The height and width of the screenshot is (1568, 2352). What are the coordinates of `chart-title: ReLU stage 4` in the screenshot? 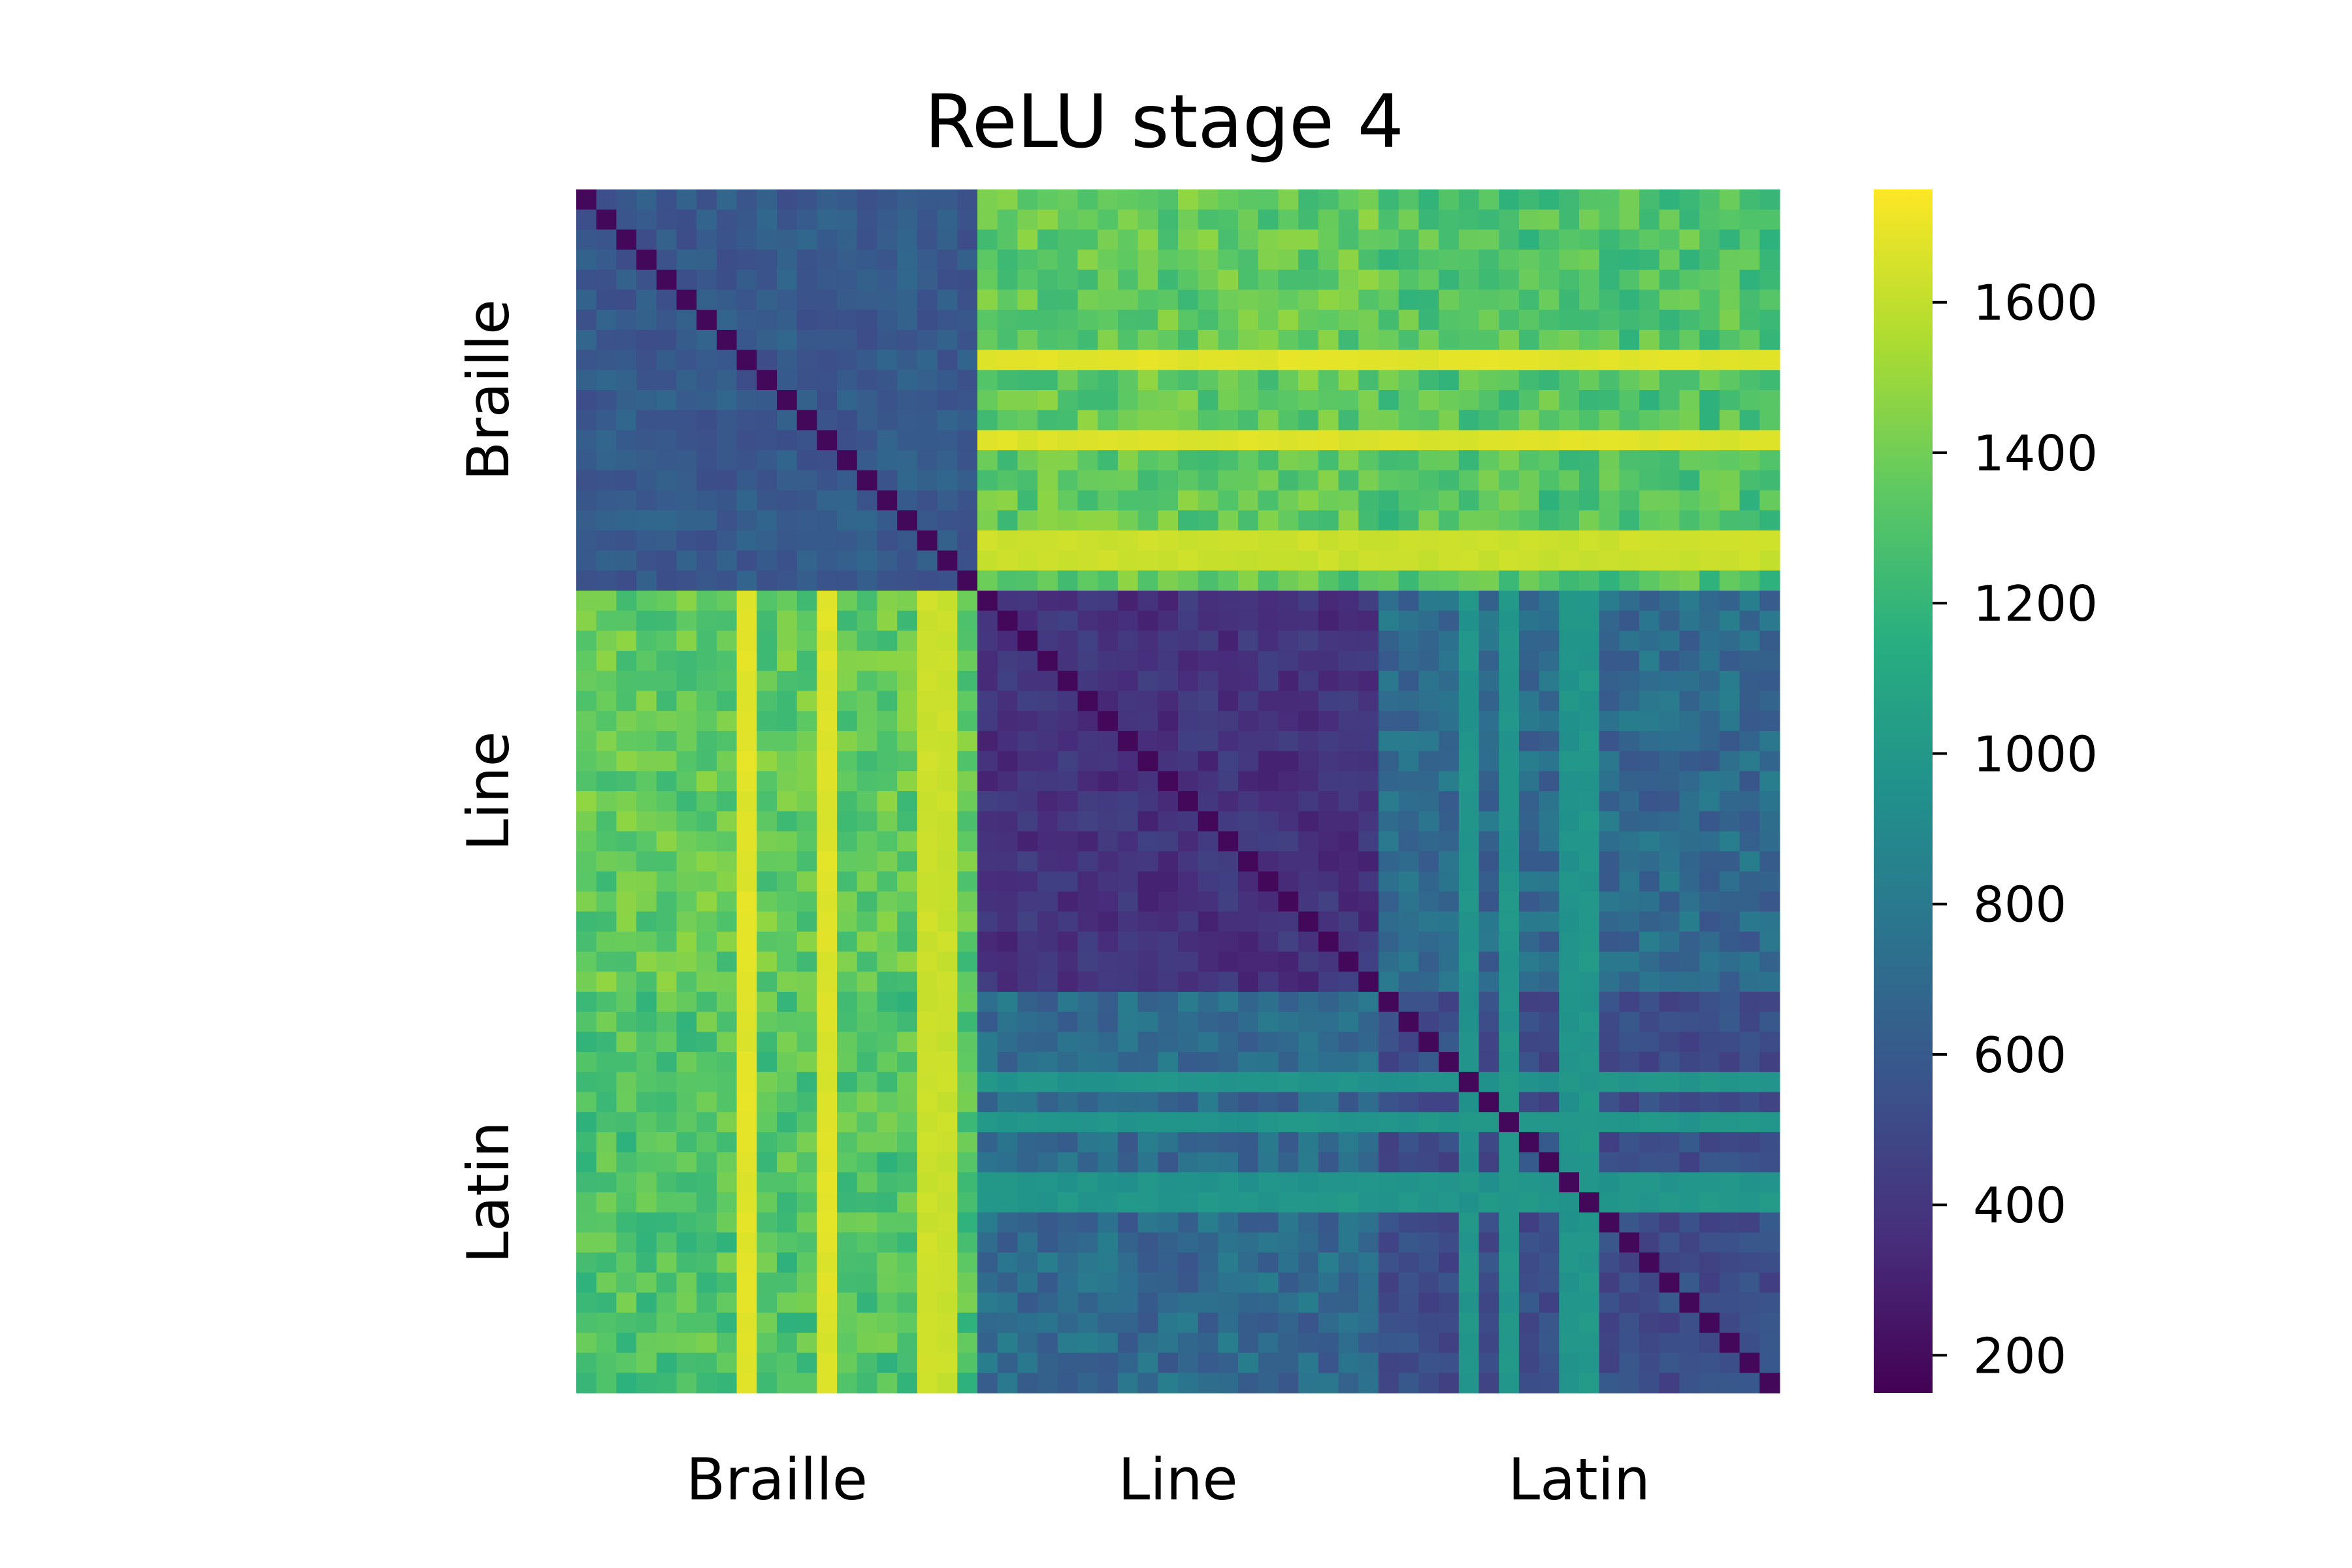 It's located at (1164, 122).